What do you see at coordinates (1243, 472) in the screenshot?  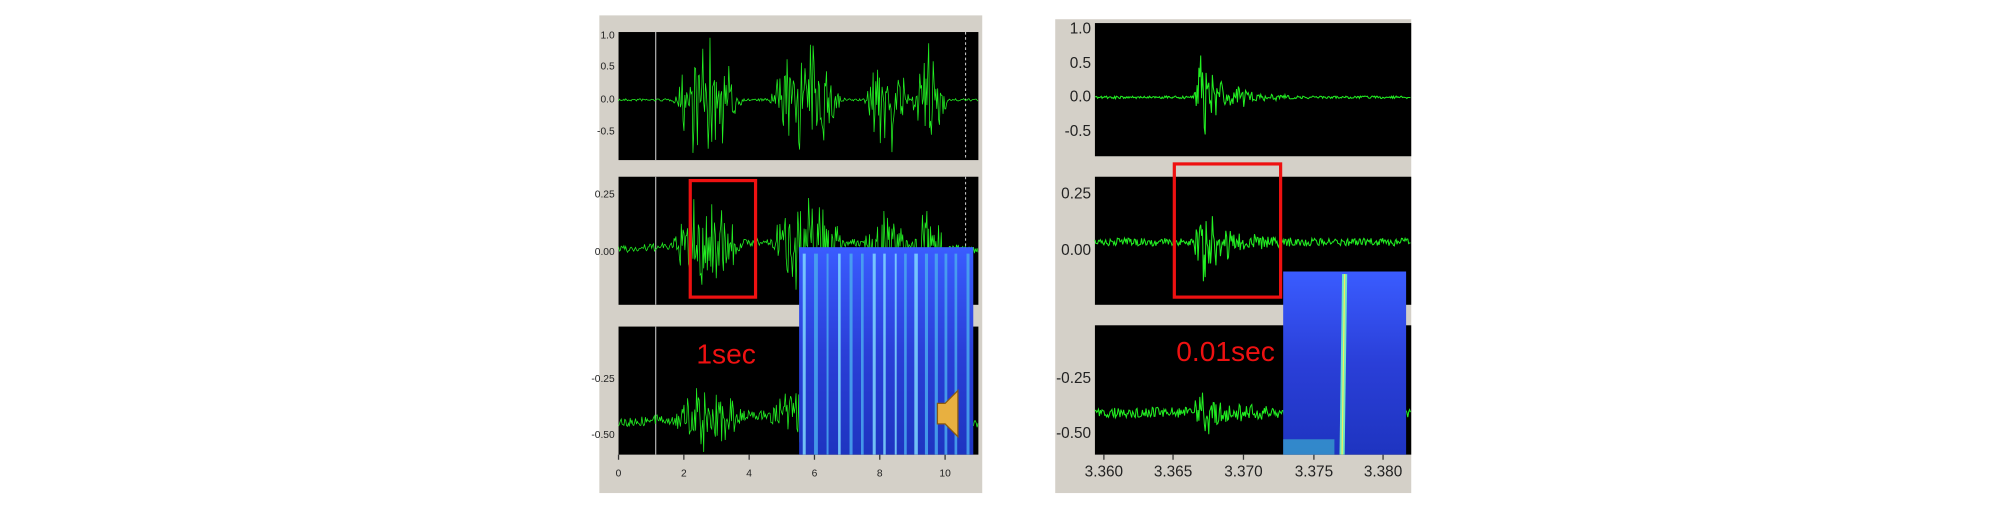 I see `x-tick-label: 3.370` at bounding box center [1243, 472].